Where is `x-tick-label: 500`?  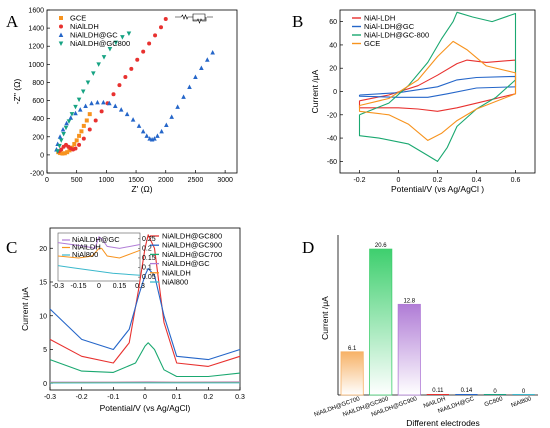 x-tick-label: 500 is located at coordinates (77, 180).